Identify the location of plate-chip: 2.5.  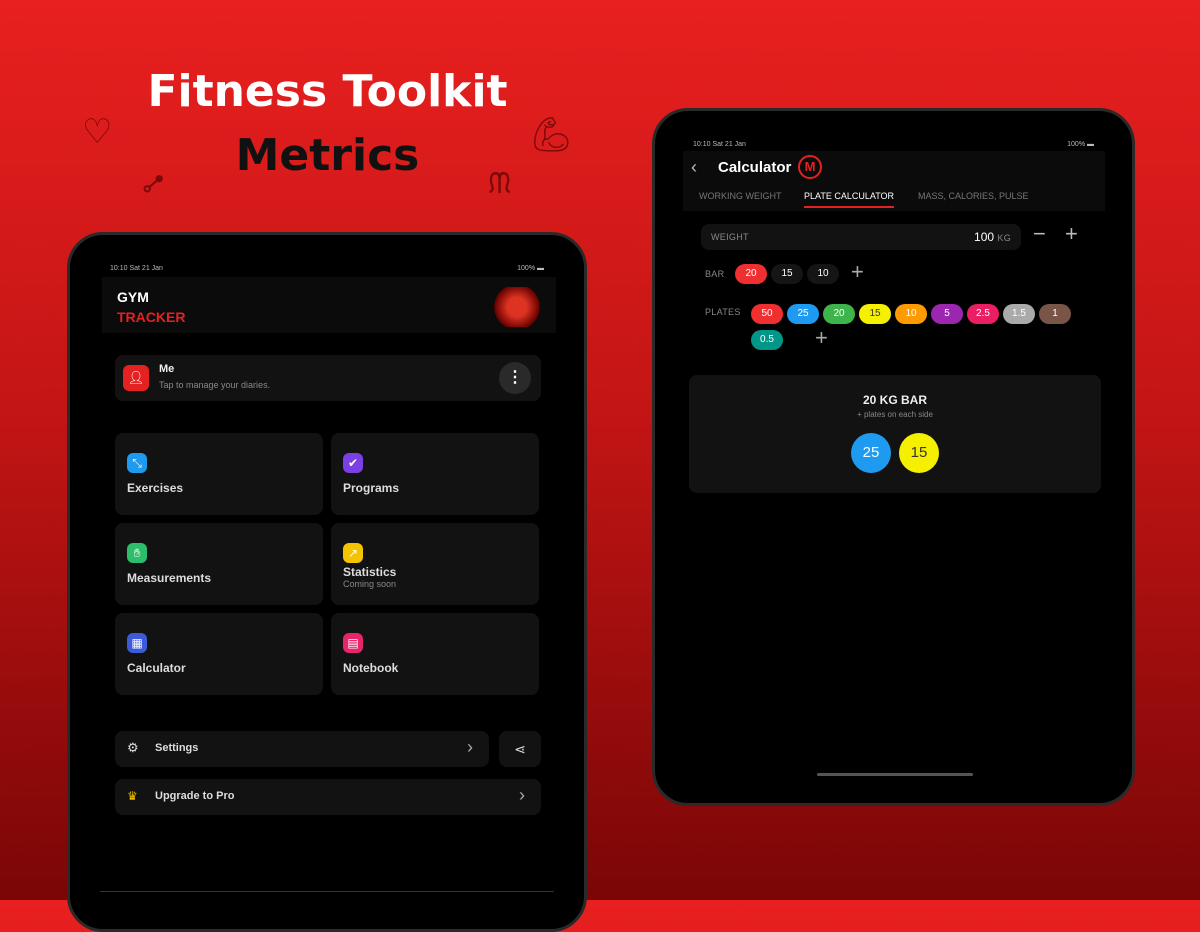
(983, 314).